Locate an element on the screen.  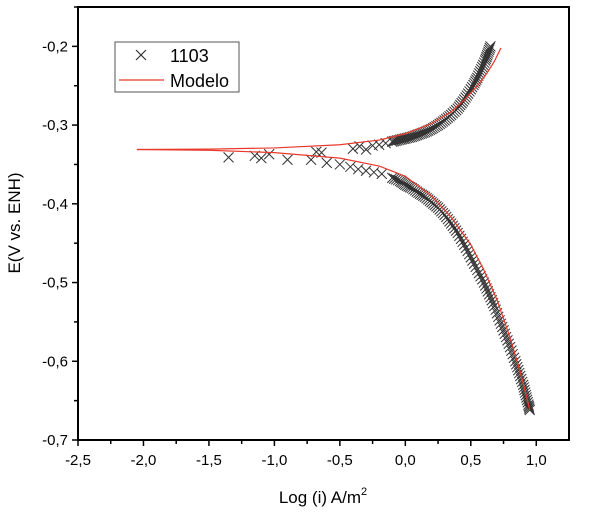
x-axis-label-superscript: 2 is located at coordinates (364, 492).